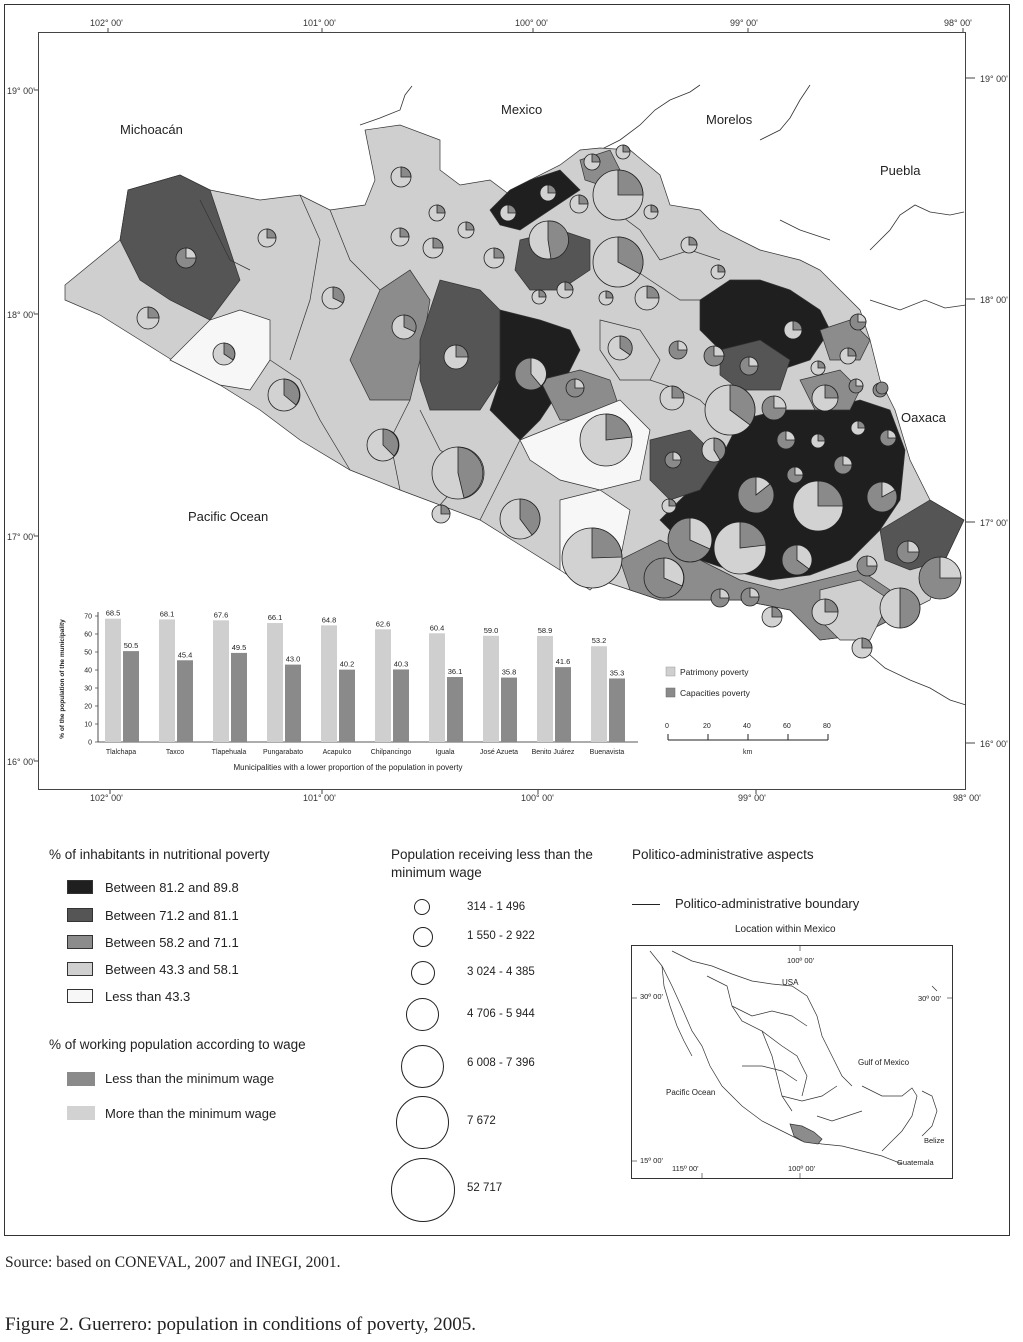  I want to click on nutritional-label-5: Less than 43.3, so click(148, 996).